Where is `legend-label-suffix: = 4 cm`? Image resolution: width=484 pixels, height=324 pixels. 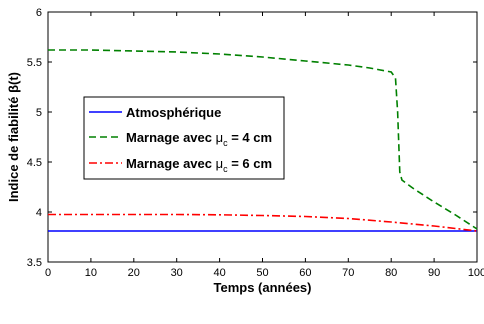 legend-label-suffix: = 4 cm is located at coordinates (250, 137).